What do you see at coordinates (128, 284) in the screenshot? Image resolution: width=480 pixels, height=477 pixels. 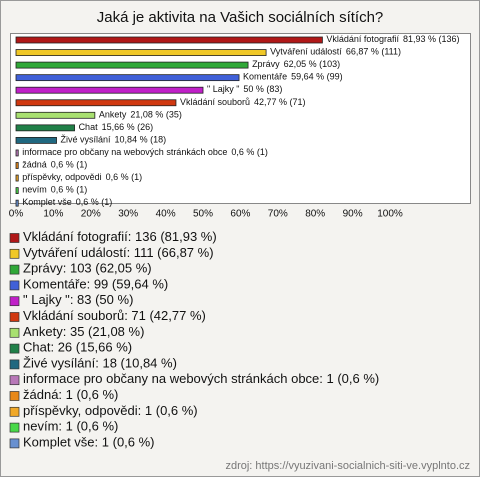 I see `legend-value: : 99 (59,64 %)` at bounding box center [128, 284].